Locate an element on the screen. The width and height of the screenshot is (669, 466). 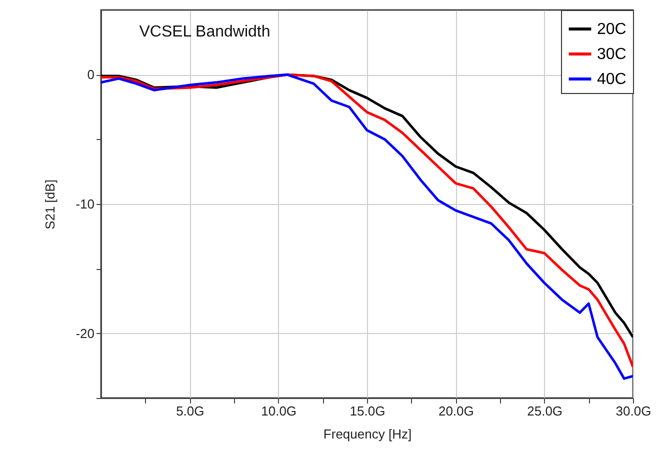
legend-label: 30C is located at coordinates (611, 54).